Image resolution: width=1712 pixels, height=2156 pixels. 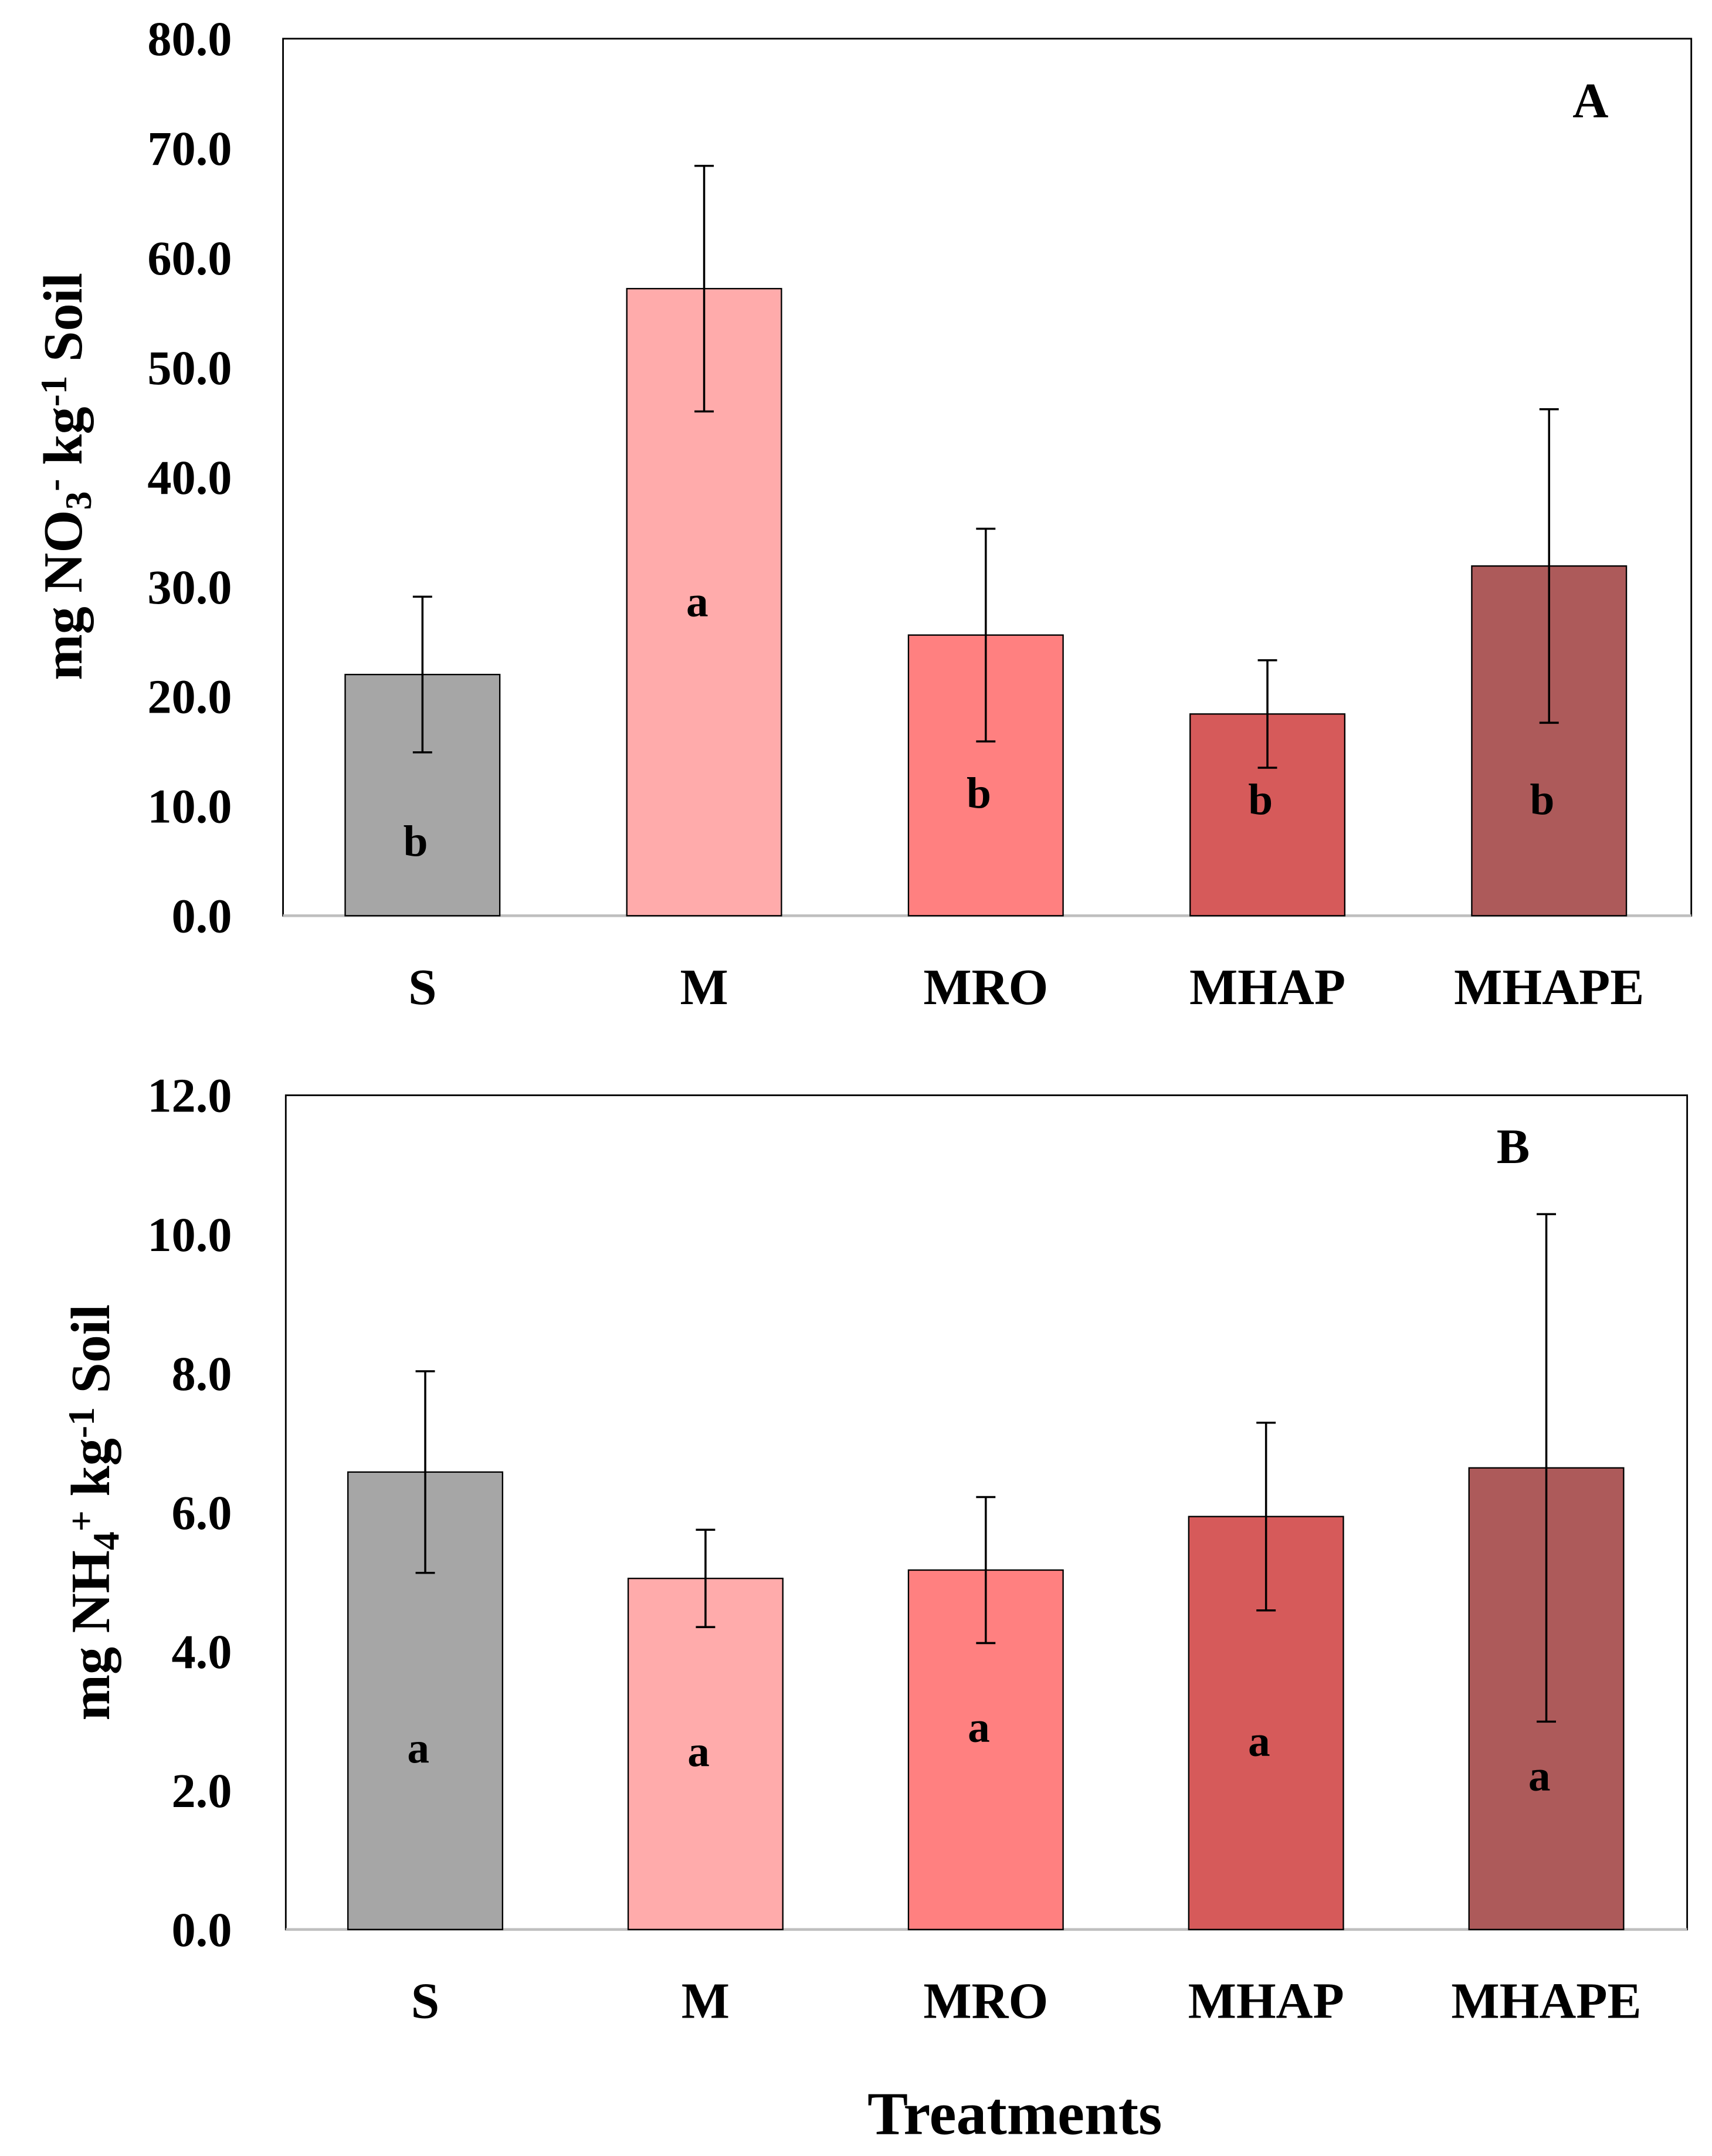 What do you see at coordinates (63, 595) in the screenshot?
I see `y-axis-label-part: mg NO` at bounding box center [63, 595].